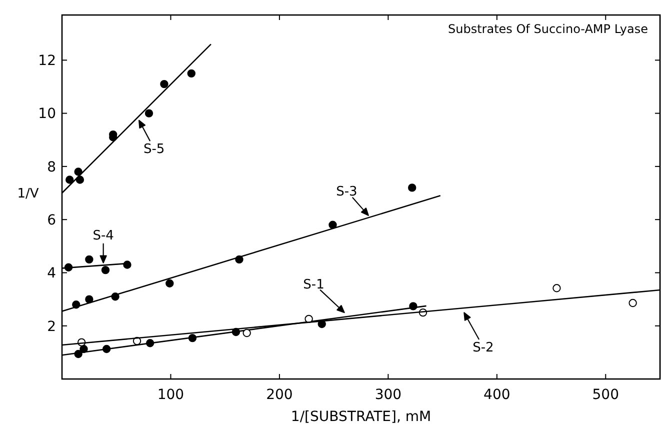 Image resolution: width=661 pixels, height=431 pixels. I want to click on annotation: S-3, so click(347, 192).